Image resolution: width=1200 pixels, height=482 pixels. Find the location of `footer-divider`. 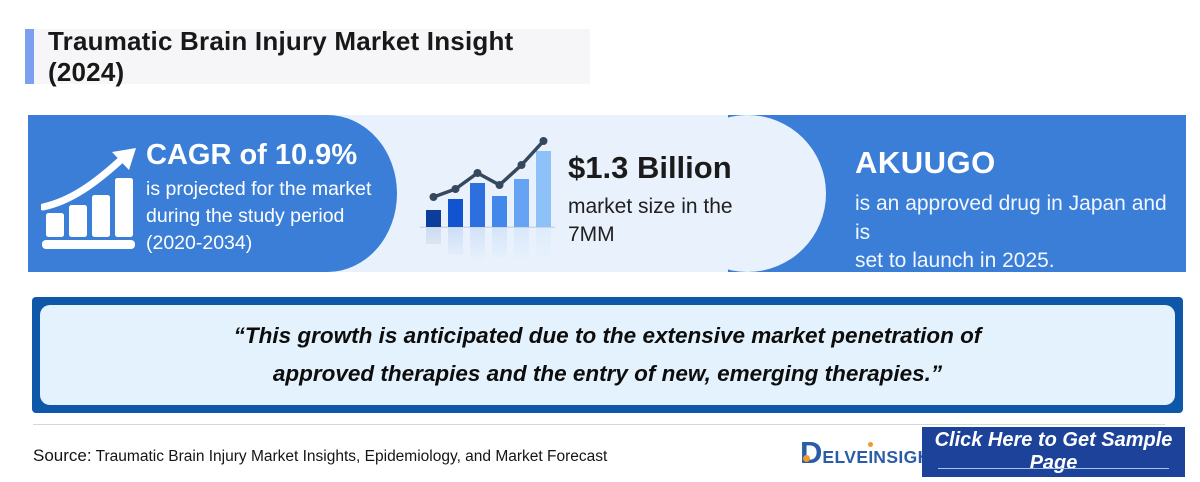

footer-divider is located at coordinates (599, 424).